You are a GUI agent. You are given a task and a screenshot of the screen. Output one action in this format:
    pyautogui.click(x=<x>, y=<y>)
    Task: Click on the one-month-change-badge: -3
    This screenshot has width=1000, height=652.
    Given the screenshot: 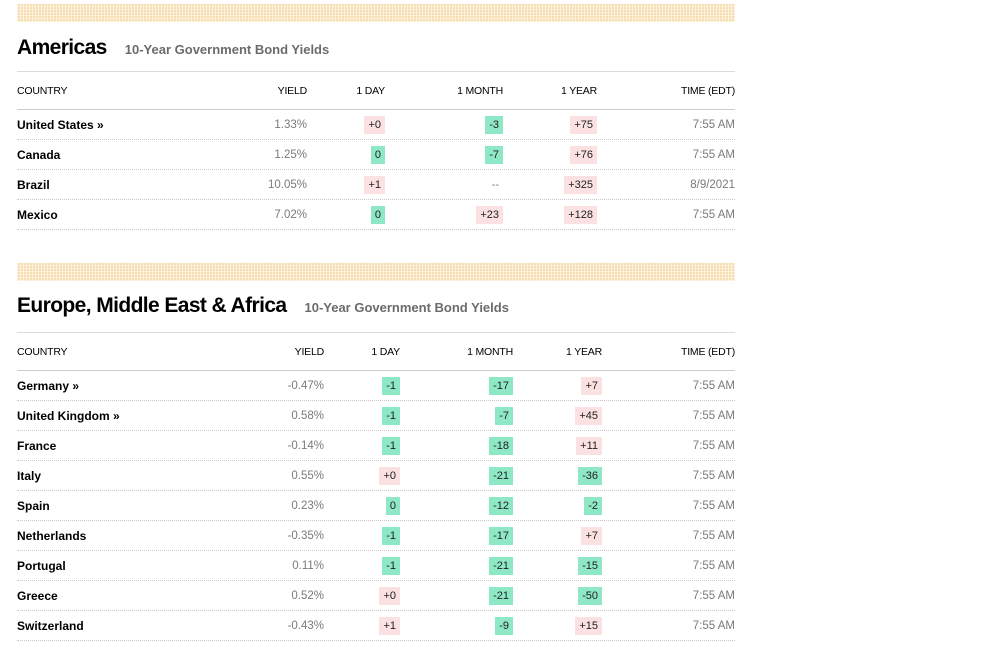 What is the action you would take?
    pyautogui.click(x=494, y=124)
    